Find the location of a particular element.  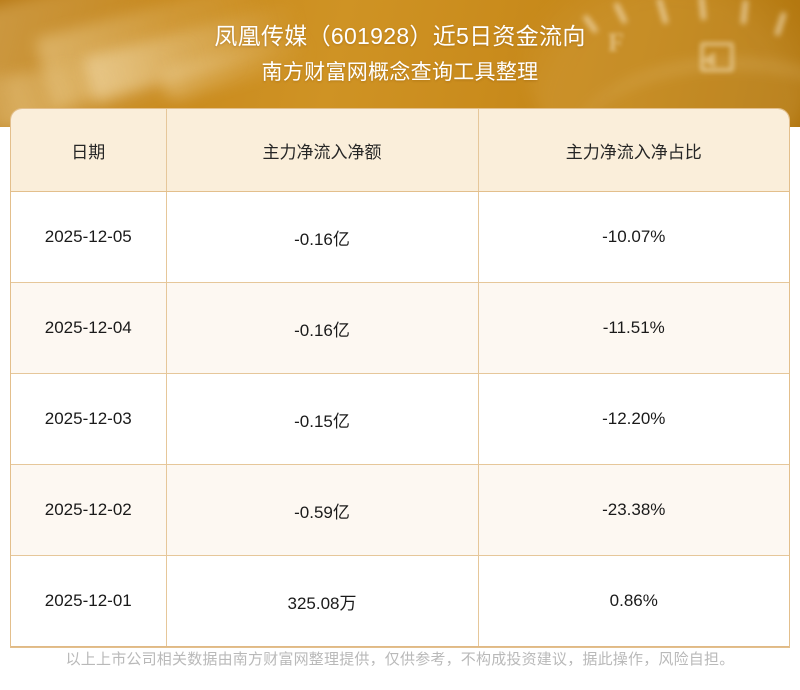

table-row: 2025-12-01 325.08万 0.86% is located at coordinates (400, 601).